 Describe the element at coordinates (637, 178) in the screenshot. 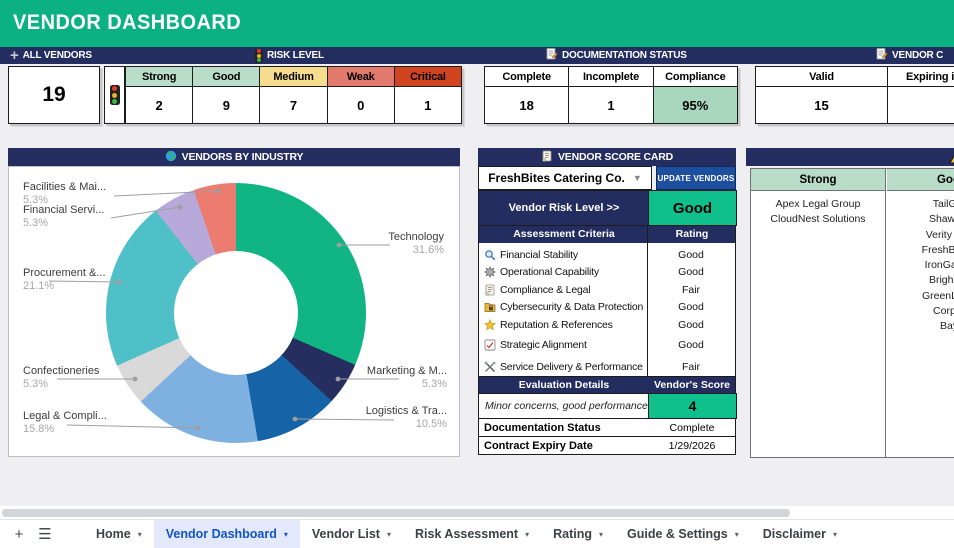

I see `chevron-down-icon: ▼` at that location.